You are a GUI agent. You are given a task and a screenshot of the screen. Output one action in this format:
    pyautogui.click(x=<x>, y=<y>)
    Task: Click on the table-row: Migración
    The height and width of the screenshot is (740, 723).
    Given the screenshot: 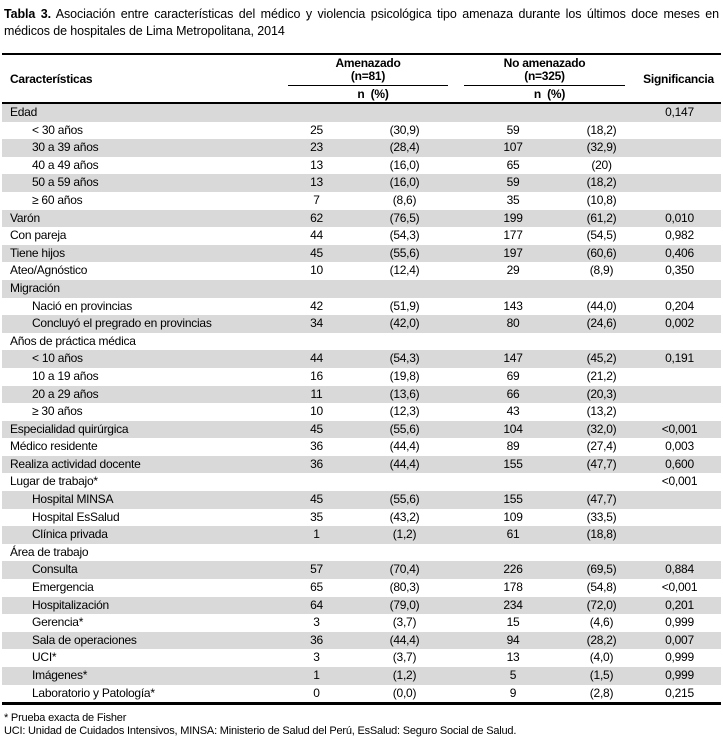 What is the action you would take?
    pyautogui.click(x=362, y=288)
    